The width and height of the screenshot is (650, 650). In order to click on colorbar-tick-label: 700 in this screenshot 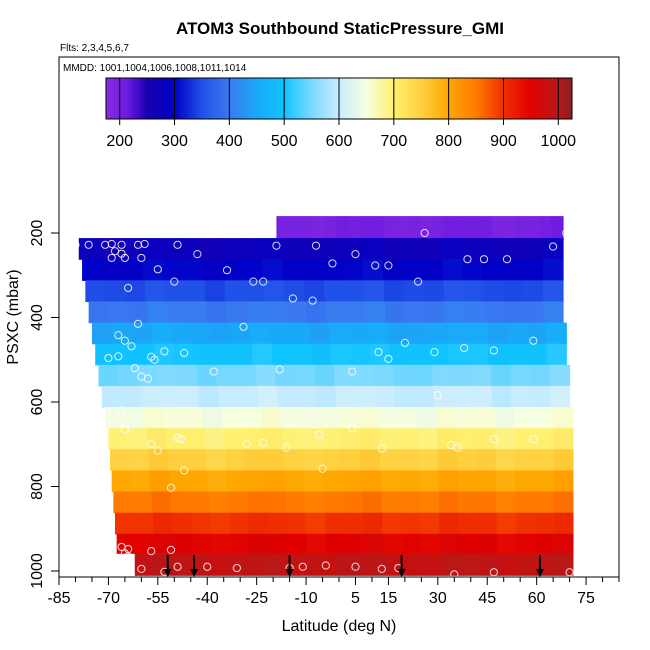, I will do `click(393, 141)`.